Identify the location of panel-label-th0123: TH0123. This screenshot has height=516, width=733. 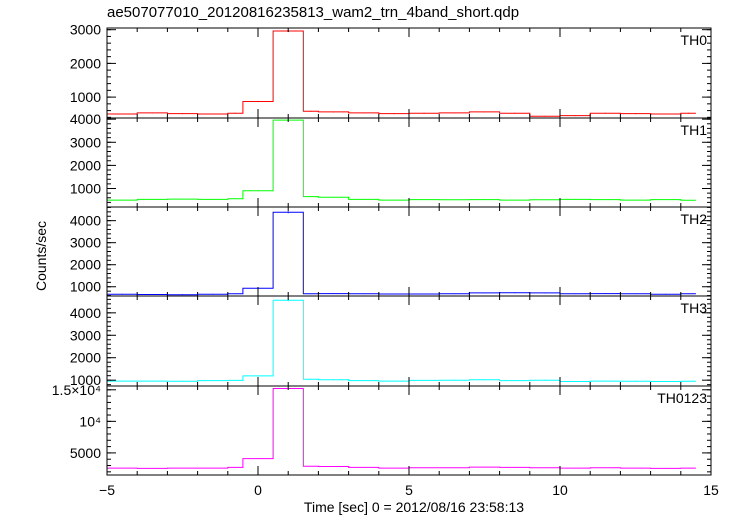
(682, 398).